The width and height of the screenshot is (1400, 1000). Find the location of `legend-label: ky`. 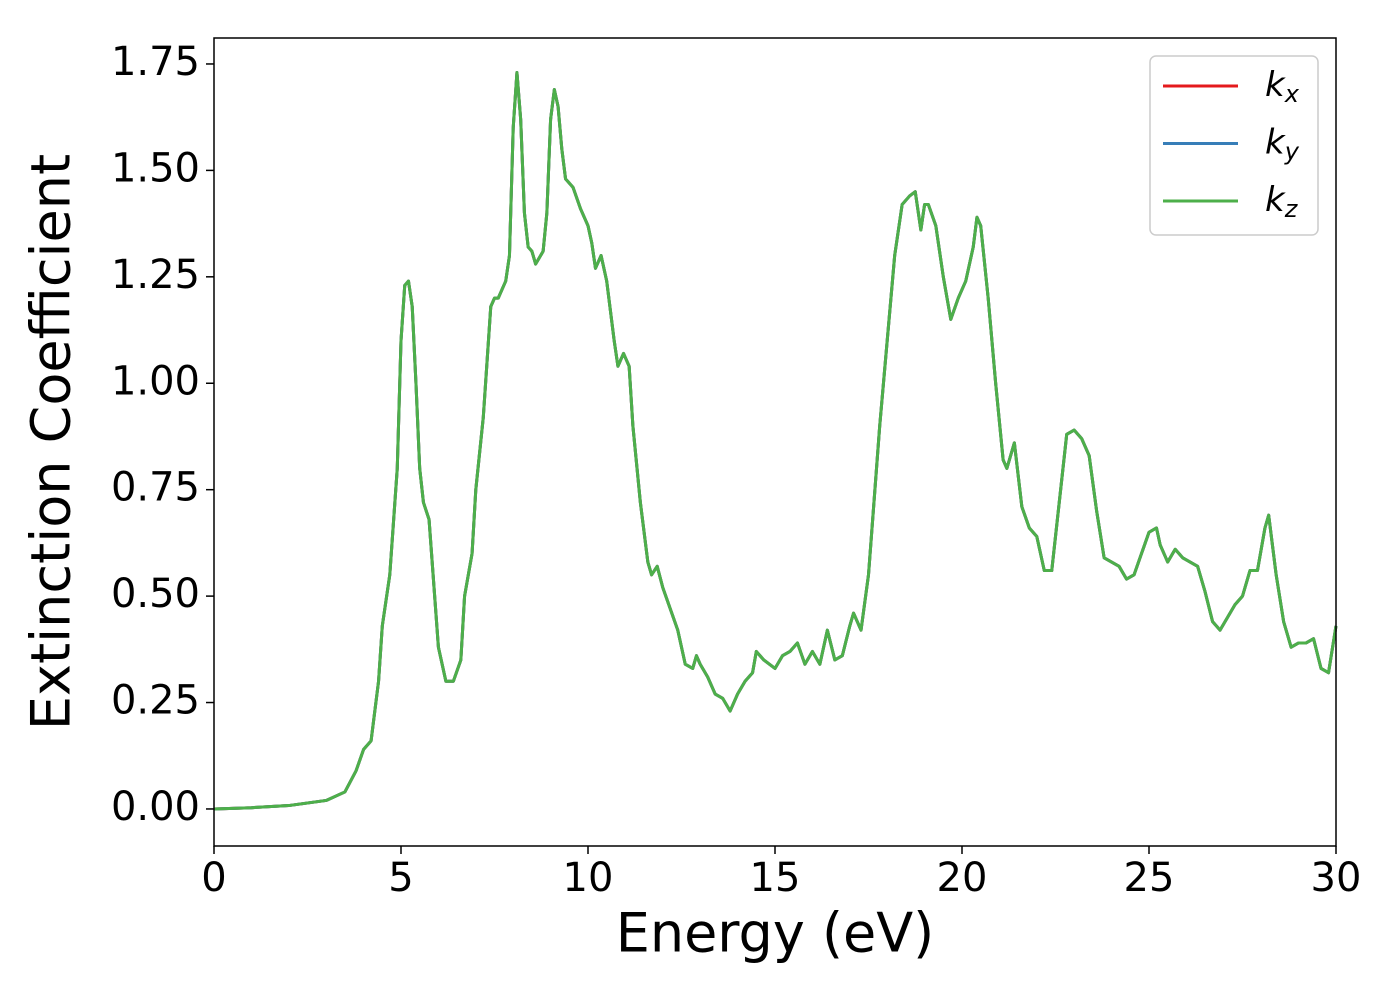

legend-label: ky is located at coordinates (1282, 144).